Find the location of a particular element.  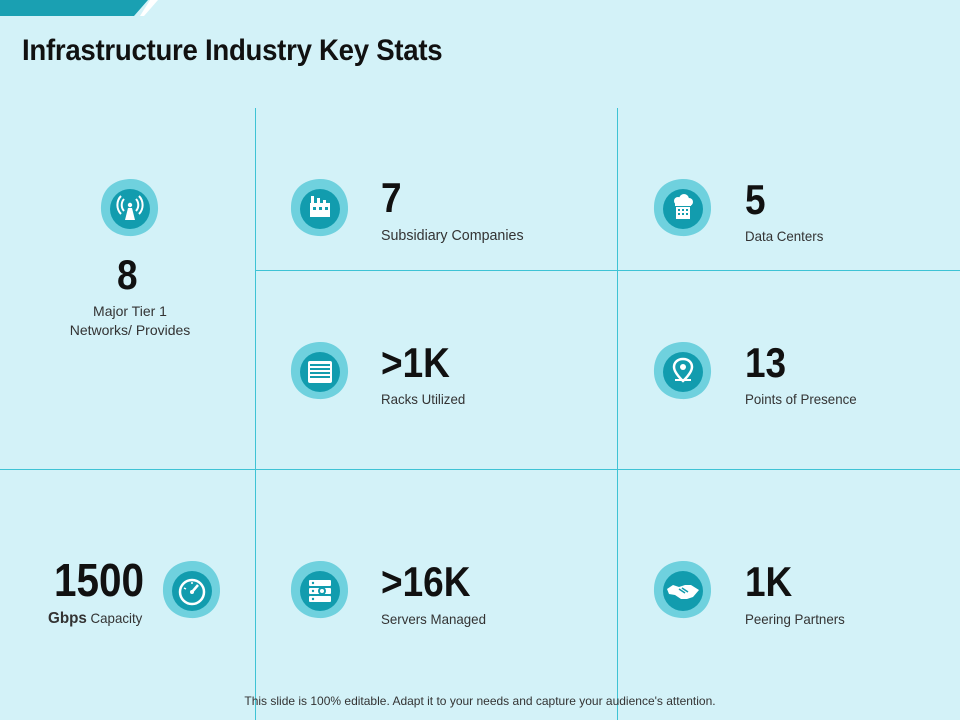

speedometer-icon is located at coordinates (191, 590).